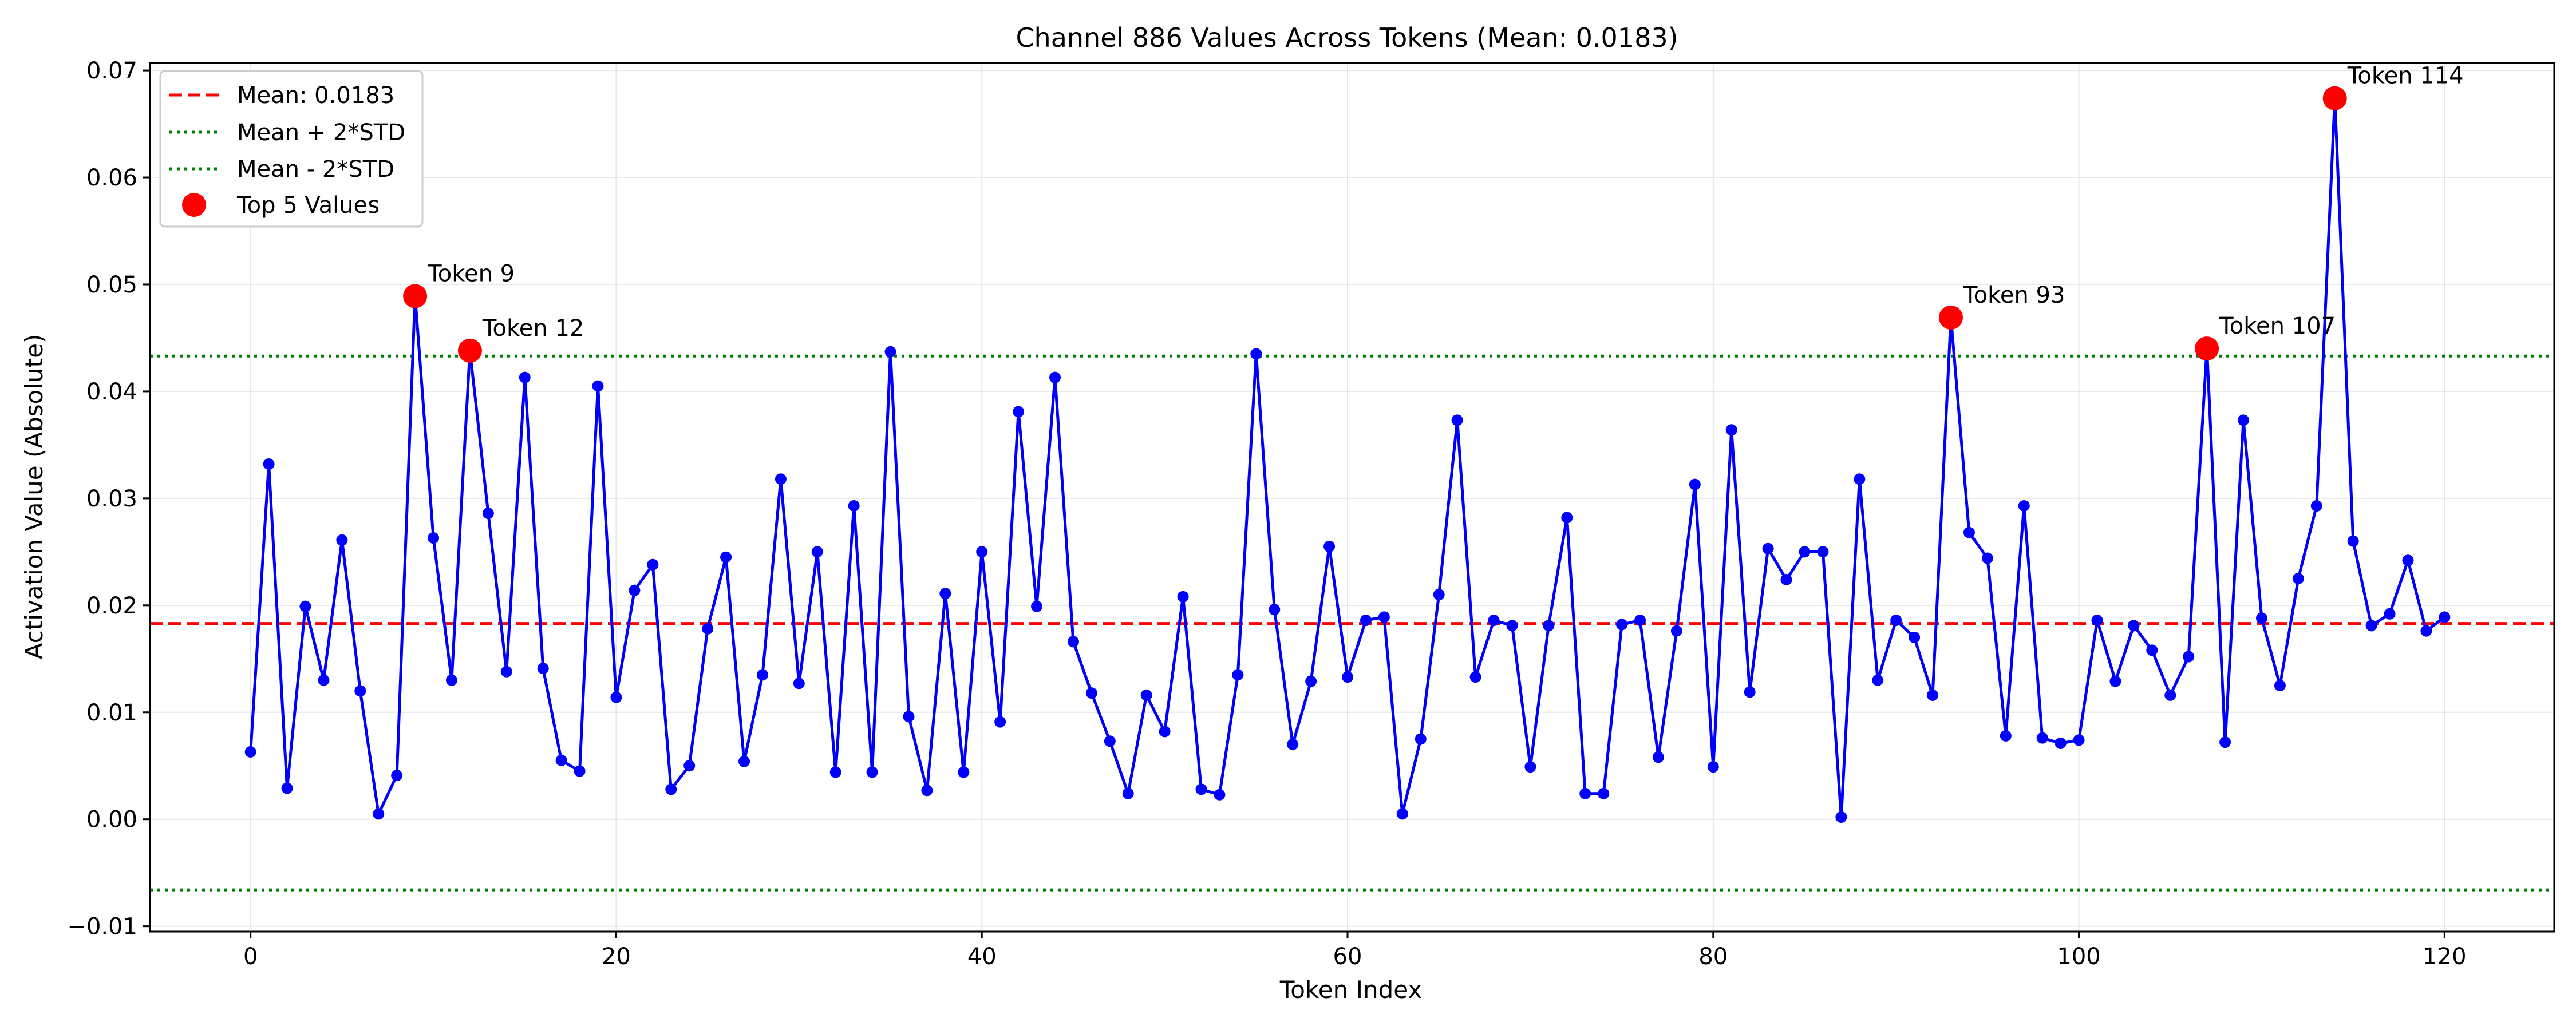 This screenshot has width=2576, height=1030. I want to click on y-tick-label: 0.04, so click(111, 392).